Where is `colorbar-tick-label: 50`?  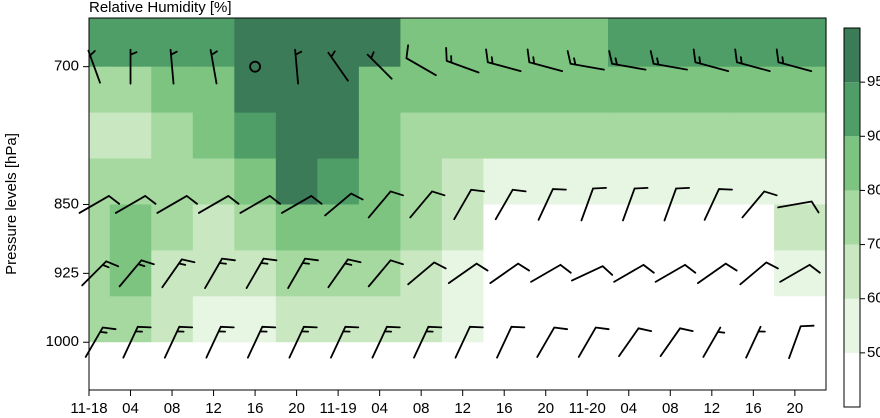
colorbar-tick-label: 50 is located at coordinates (873, 352).